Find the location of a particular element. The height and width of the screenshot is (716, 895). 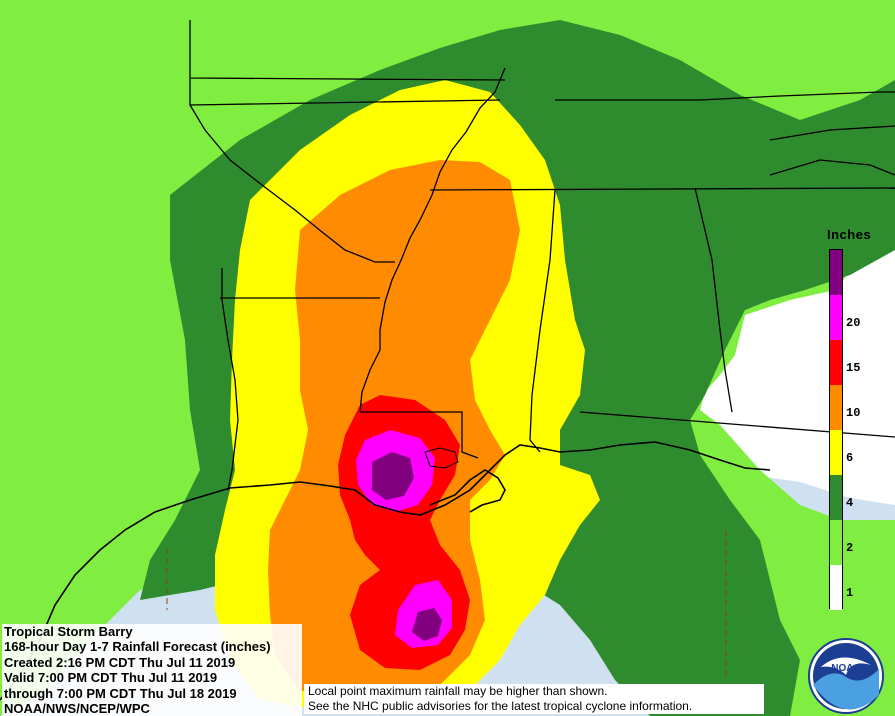

legend-label: 20 is located at coordinates (853, 323).